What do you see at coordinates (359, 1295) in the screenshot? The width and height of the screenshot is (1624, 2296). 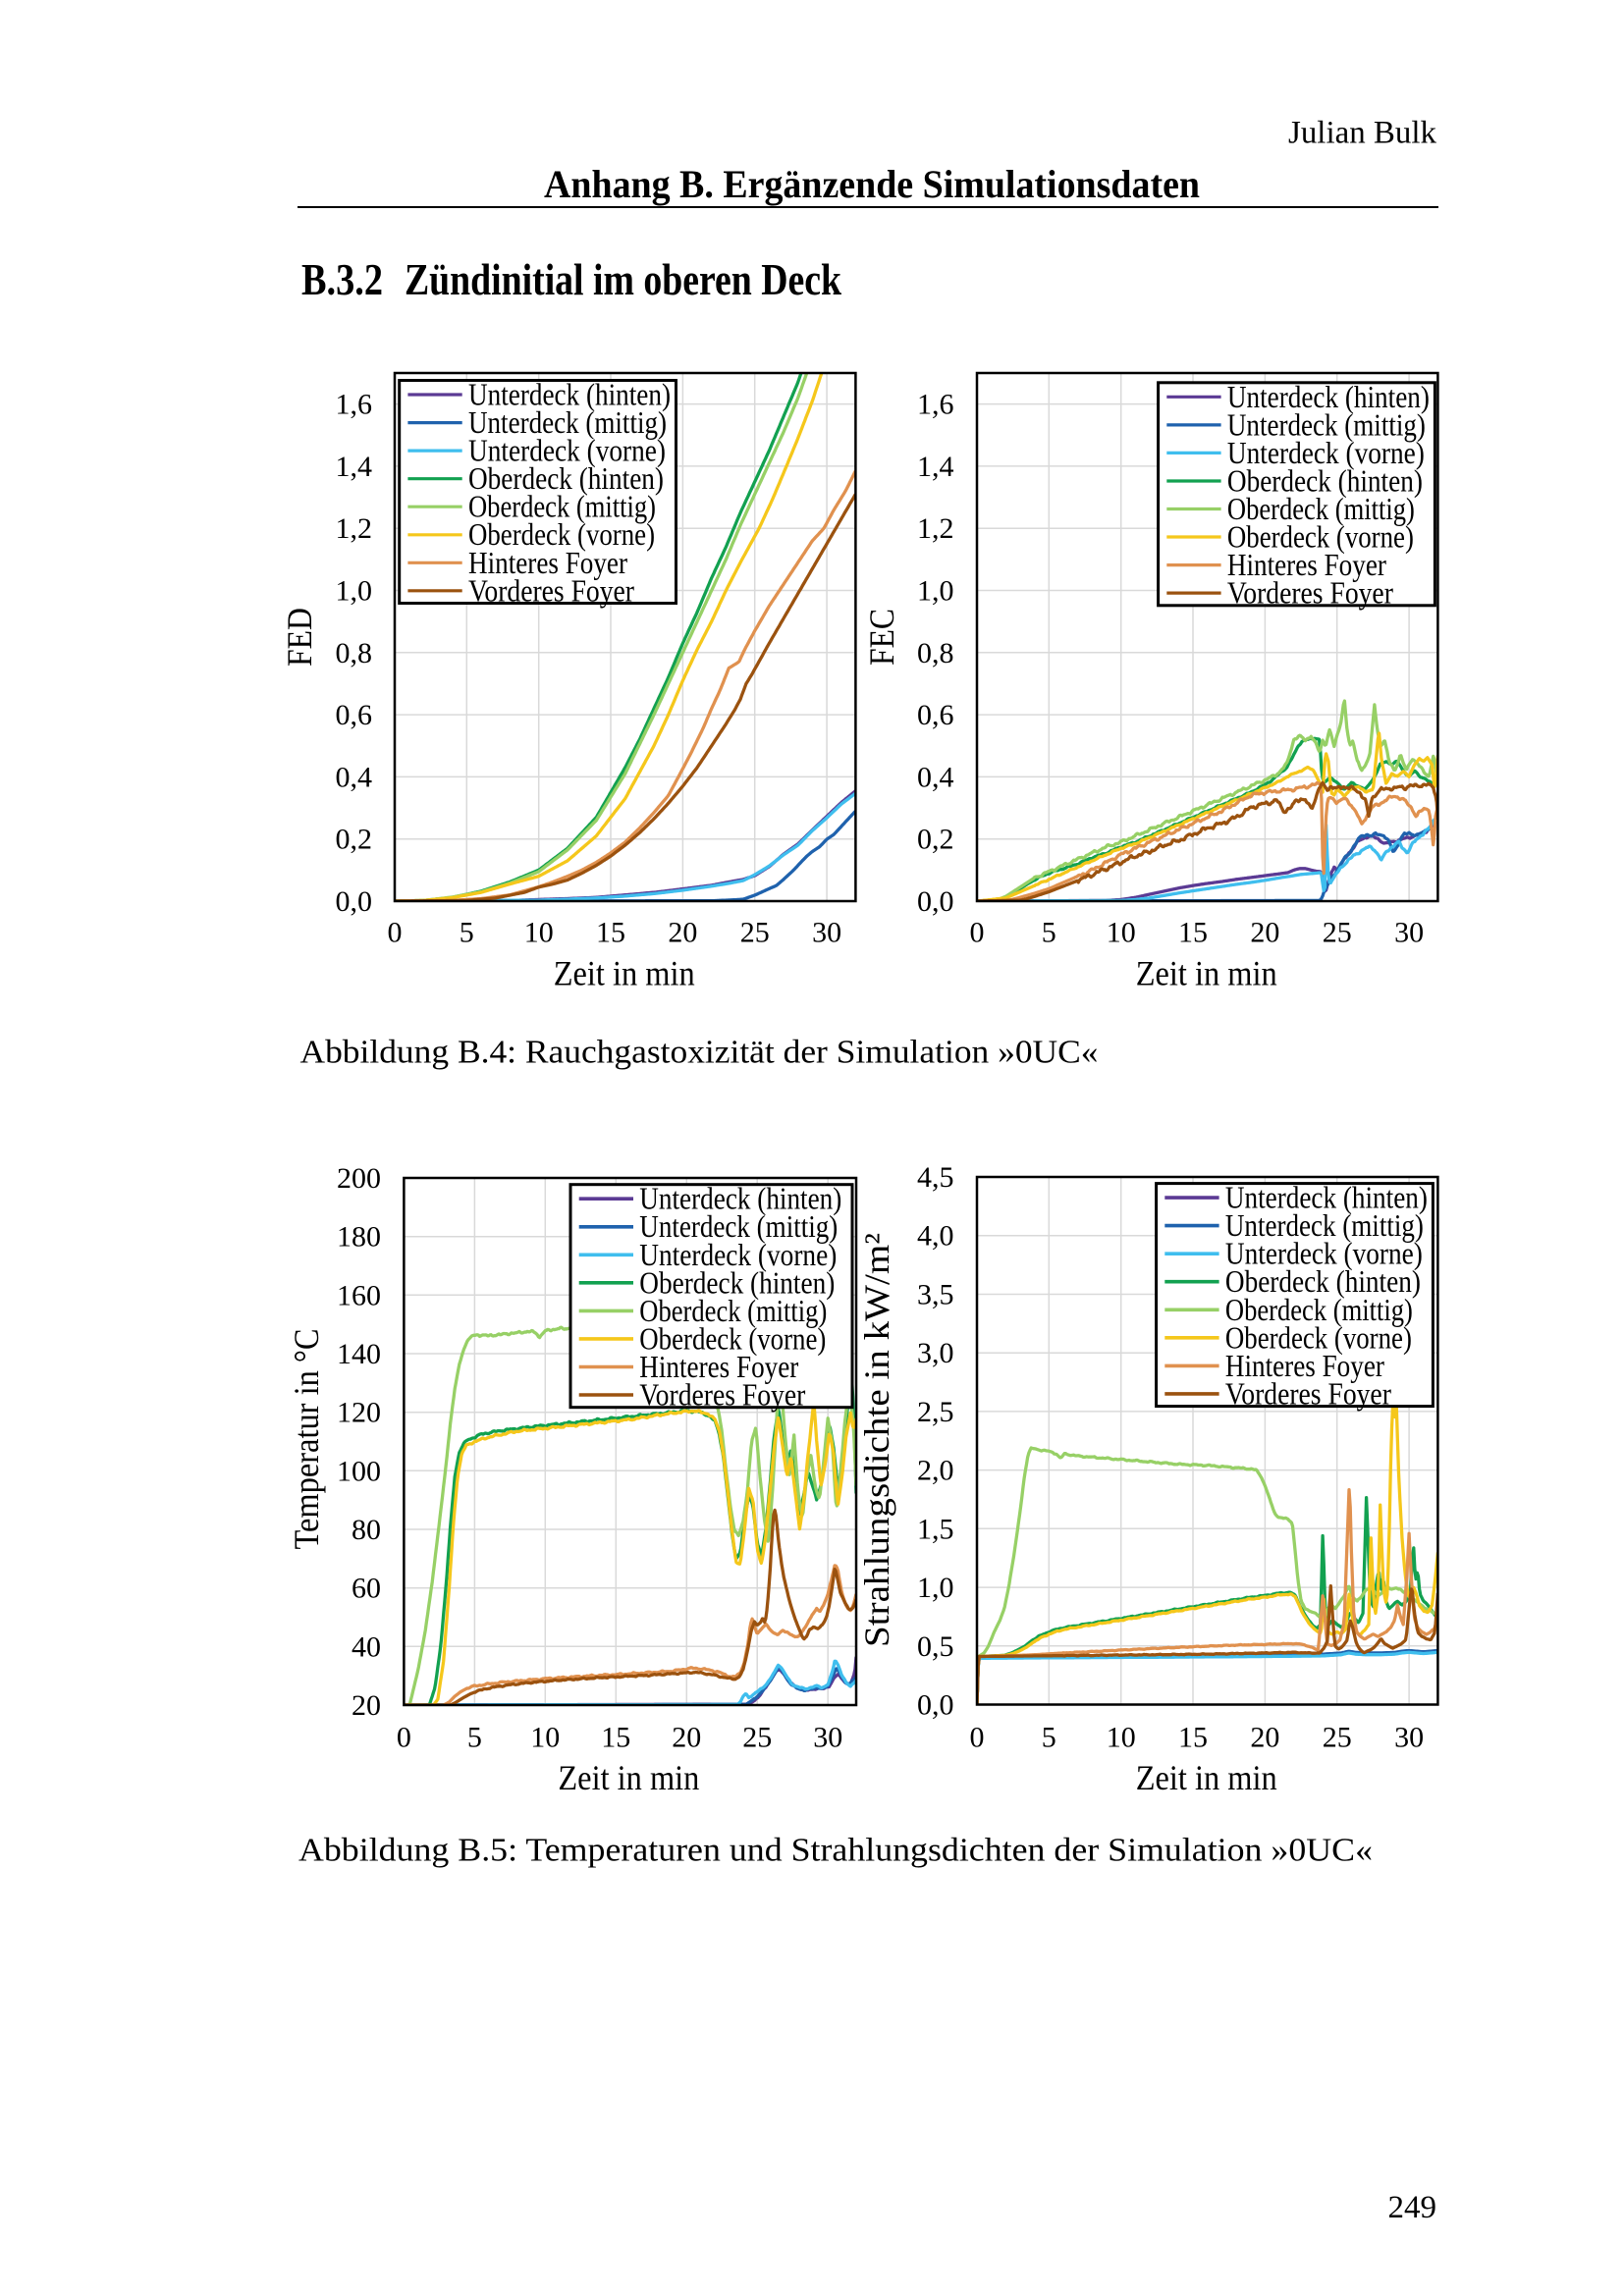 I see `svg-text: 160` at bounding box center [359, 1295].